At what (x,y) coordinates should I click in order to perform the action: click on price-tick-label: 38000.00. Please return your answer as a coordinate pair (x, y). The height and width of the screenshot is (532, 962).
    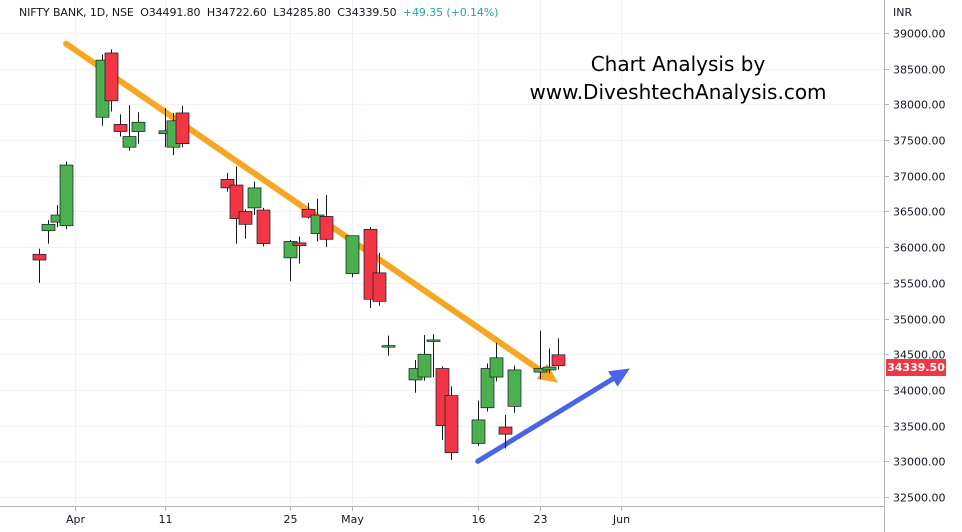
    Looking at the image, I should click on (919, 105).